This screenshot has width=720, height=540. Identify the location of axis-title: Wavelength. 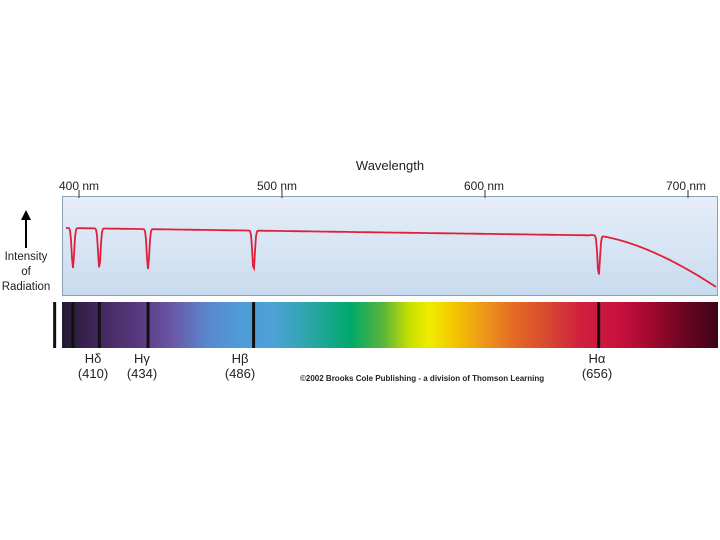
(390, 165).